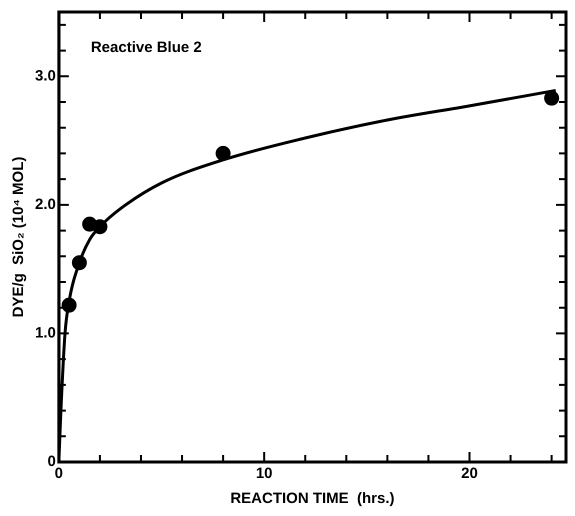 The width and height of the screenshot is (575, 516). Describe the element at coordinates (45, 204) in the screenshot. I see `y-tick-label: 2.0` at that location.